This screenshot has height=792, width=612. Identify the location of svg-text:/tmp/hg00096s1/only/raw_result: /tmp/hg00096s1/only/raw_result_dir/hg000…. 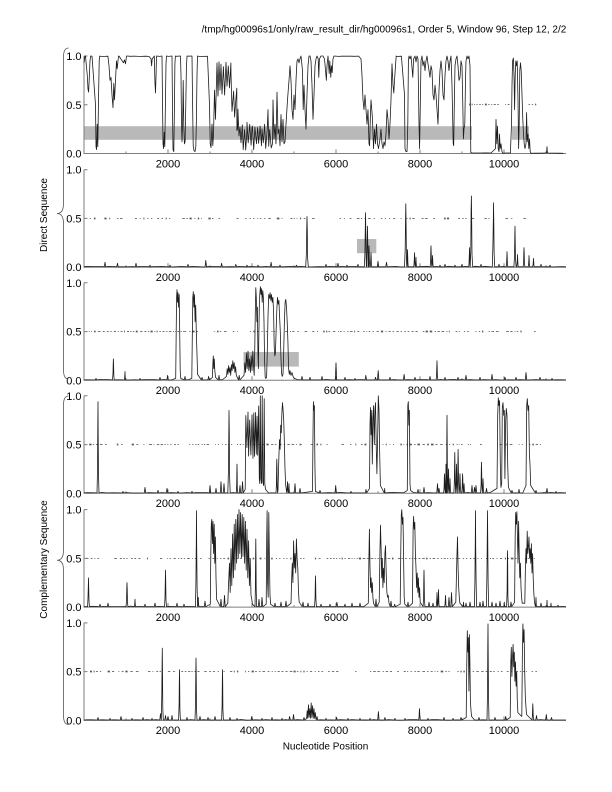
(384, 30).